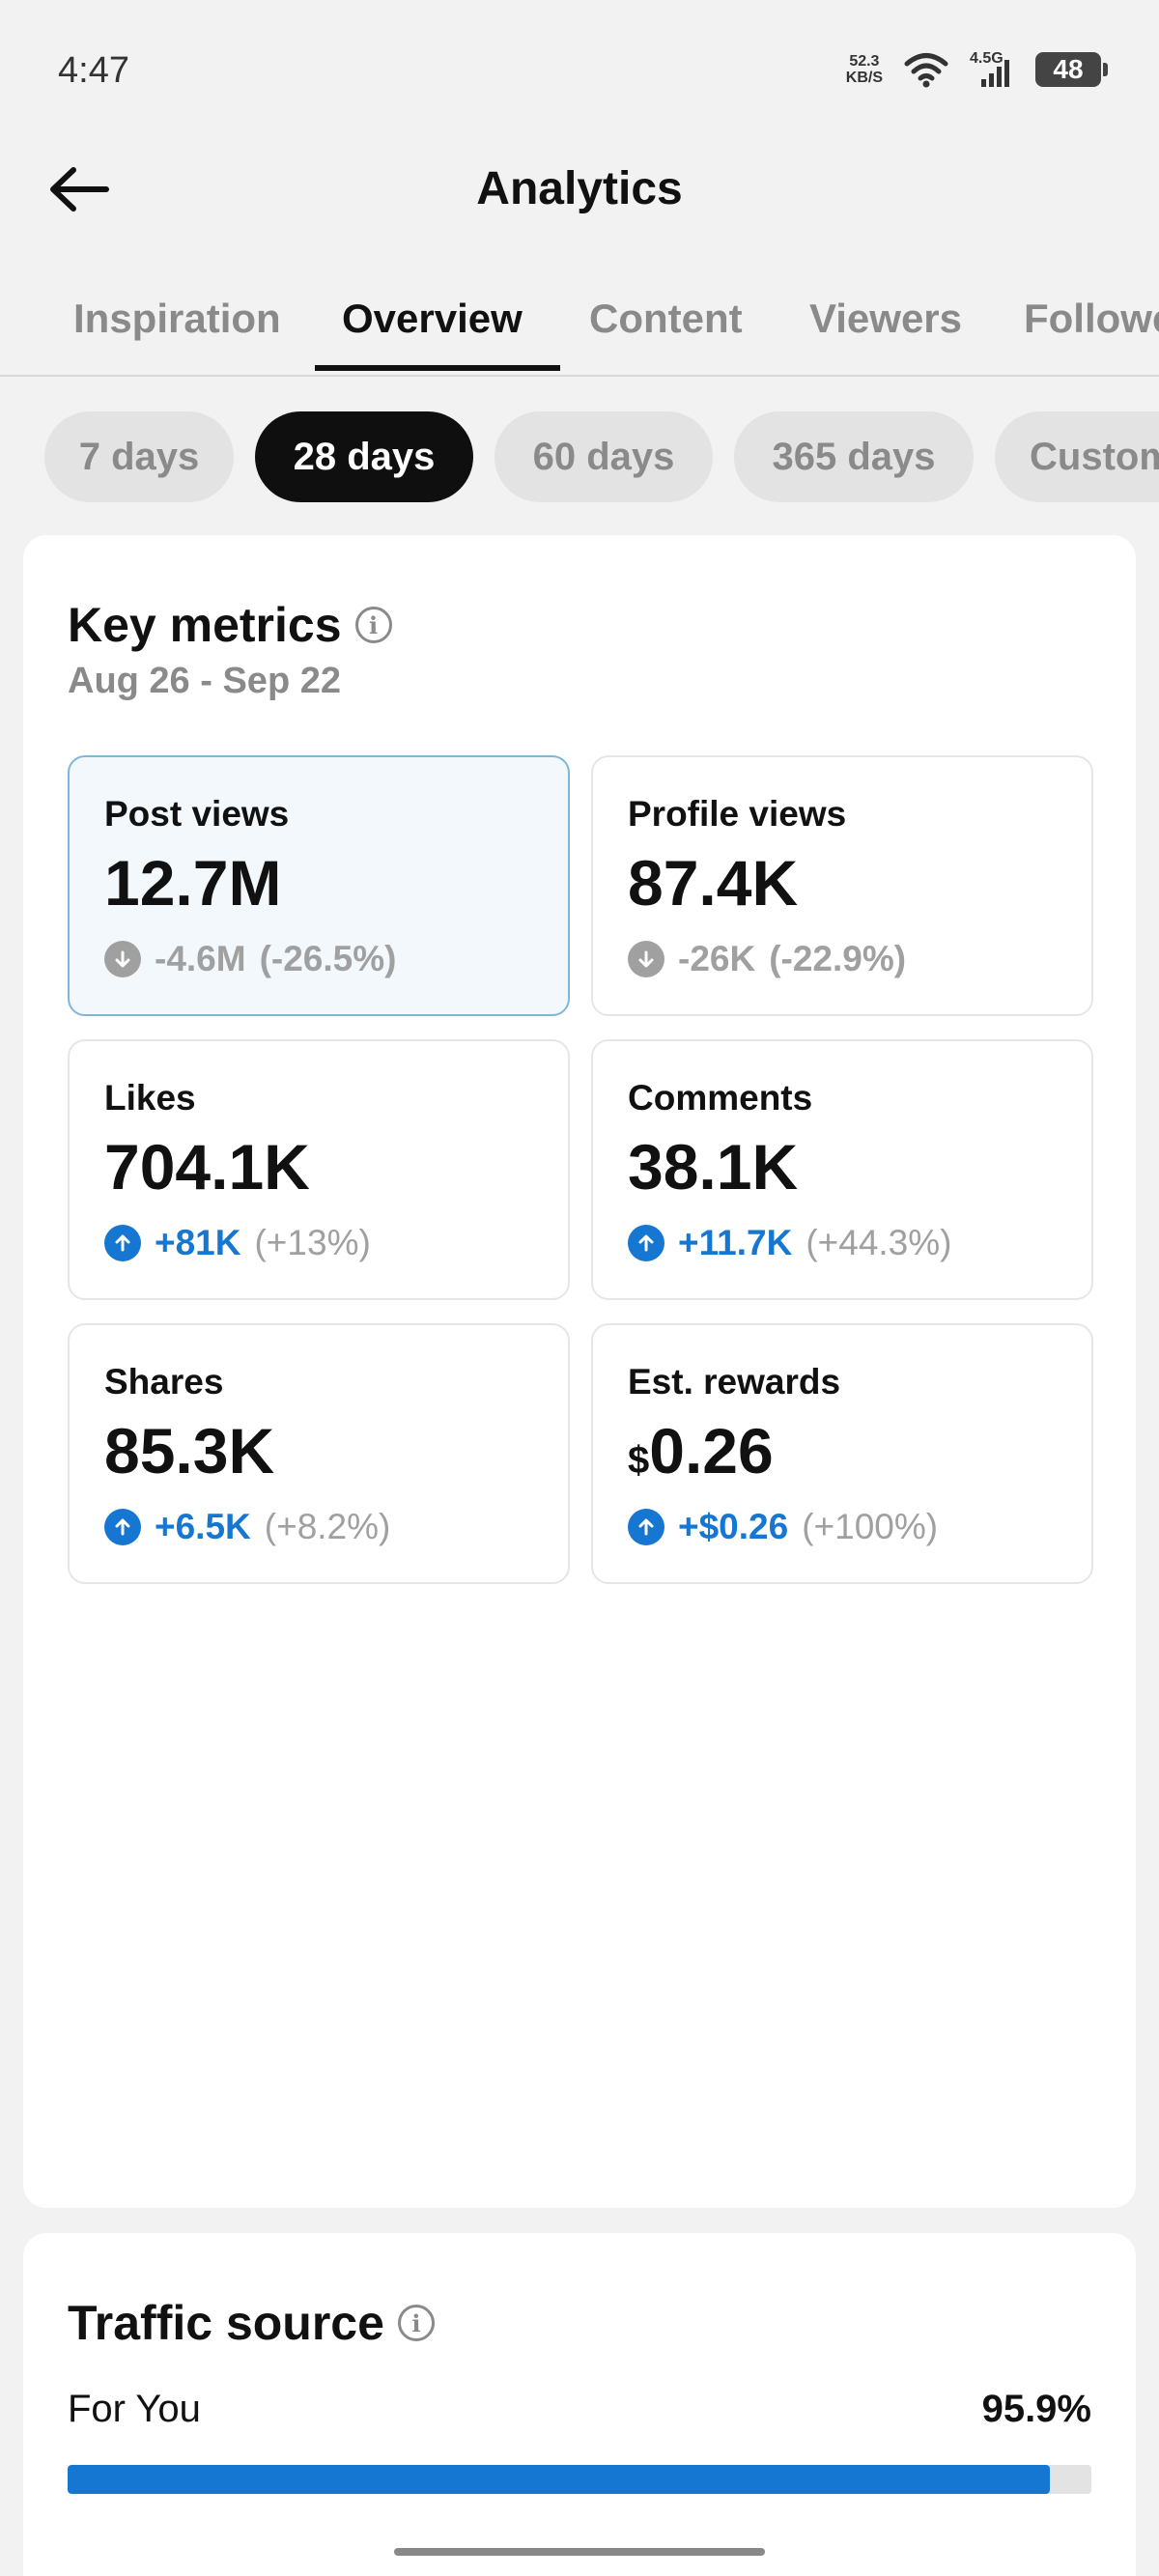 This screenshot has height=2576, width=1159. I want to click on metric-change: -26K (-22.9%), so click(767, 959).